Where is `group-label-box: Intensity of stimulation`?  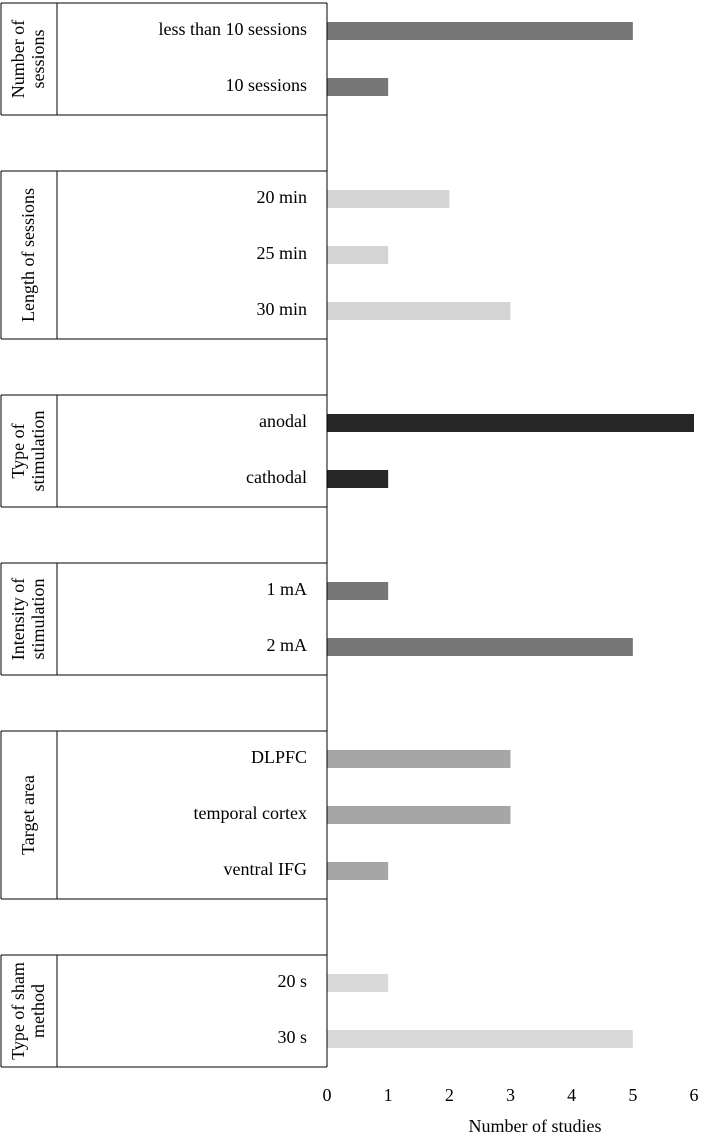
group-label-box: Intensity of stimulation is located at coordinates (28, 619).